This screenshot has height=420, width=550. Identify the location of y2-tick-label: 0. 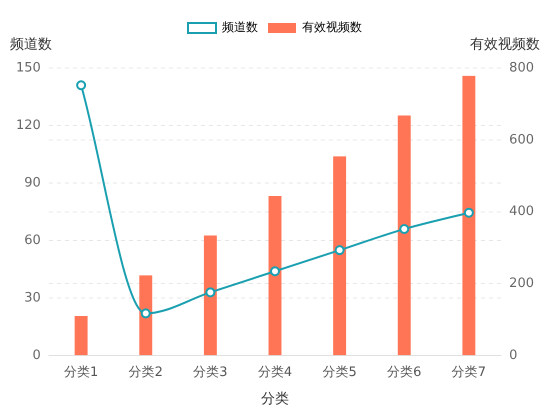
(513, 355).